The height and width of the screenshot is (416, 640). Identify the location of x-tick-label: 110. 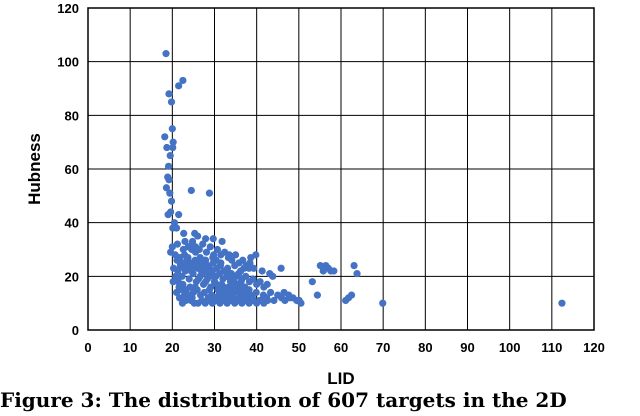
(551, 347).